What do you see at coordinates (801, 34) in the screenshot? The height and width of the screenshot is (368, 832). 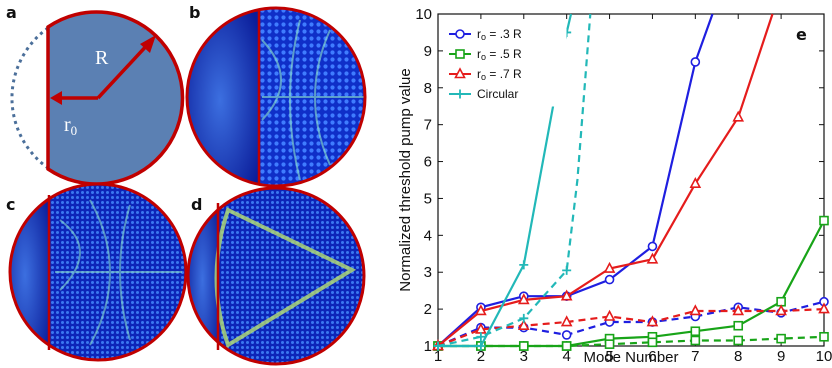 I see `panel-label-e: e` at bounding box center [801, 34].